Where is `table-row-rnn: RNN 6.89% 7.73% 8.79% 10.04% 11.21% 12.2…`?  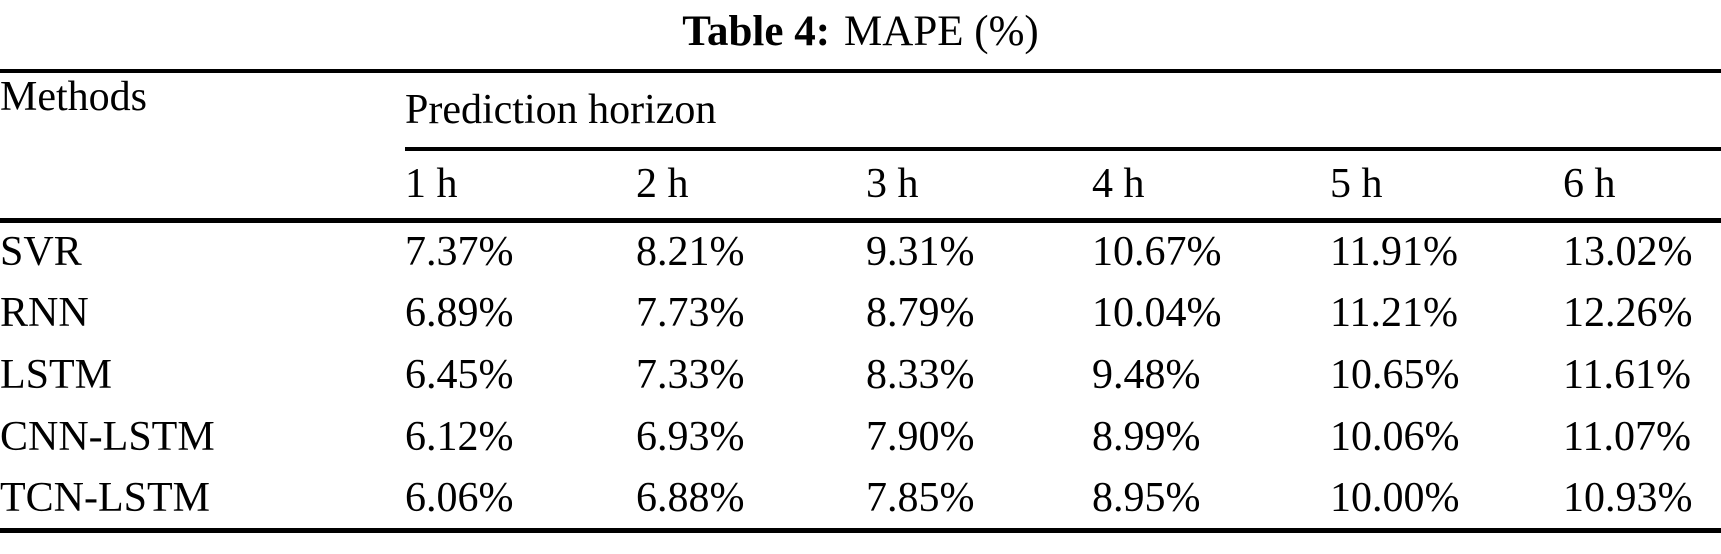 table-row-rnn: RNN 6.89% 7.73% 8.79% 10.04% 11.21% 12.2… is located at coordinates (860, 313).